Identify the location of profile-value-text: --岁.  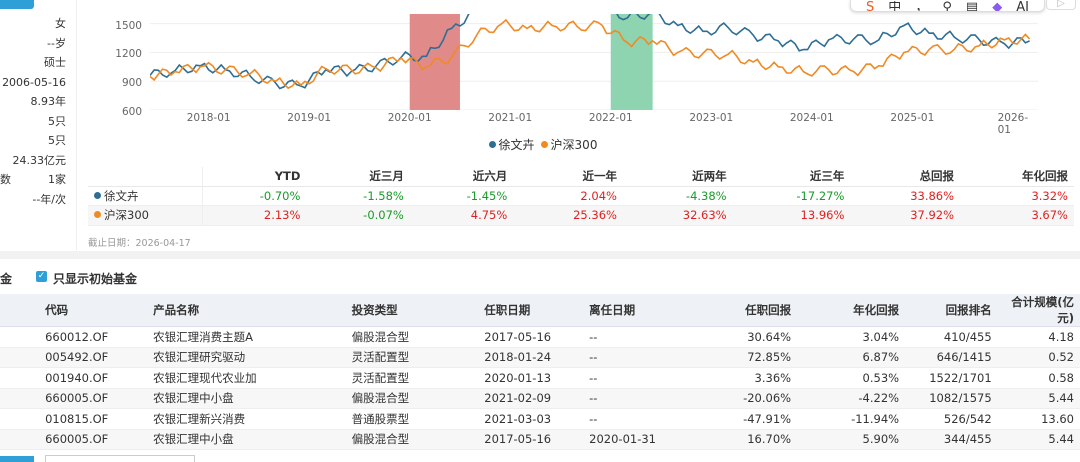
(56, 43).